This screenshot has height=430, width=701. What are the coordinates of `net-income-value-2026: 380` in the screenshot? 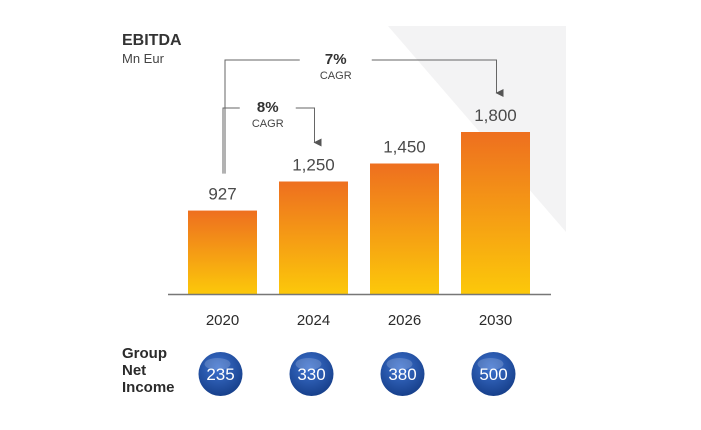 It's located at (402, 374).